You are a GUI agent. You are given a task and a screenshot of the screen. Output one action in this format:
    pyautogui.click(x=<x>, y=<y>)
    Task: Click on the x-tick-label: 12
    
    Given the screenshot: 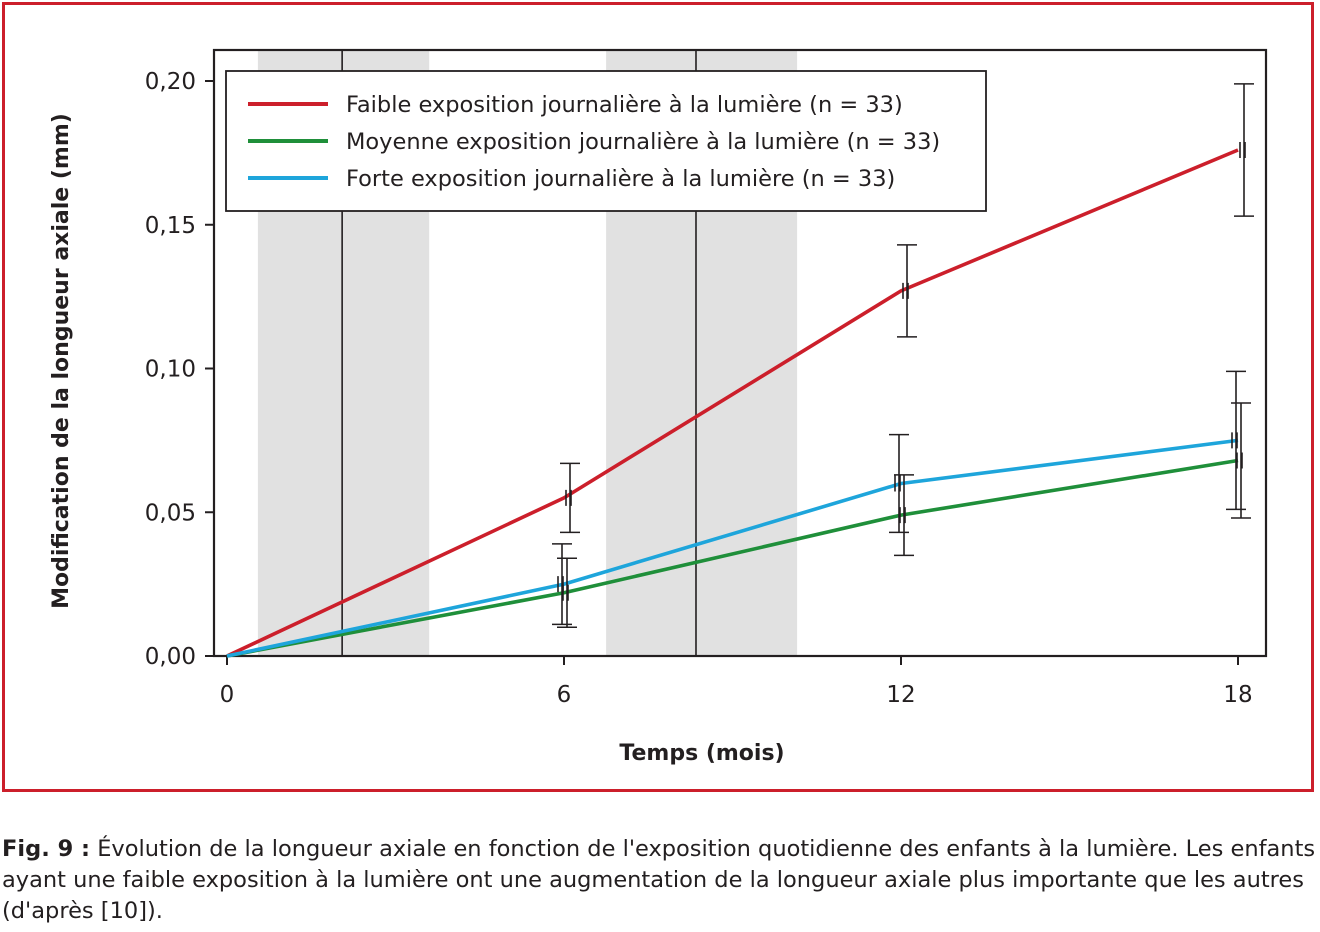 What is the action you would take?
    pyautogui.click(x=900, y=695)
    